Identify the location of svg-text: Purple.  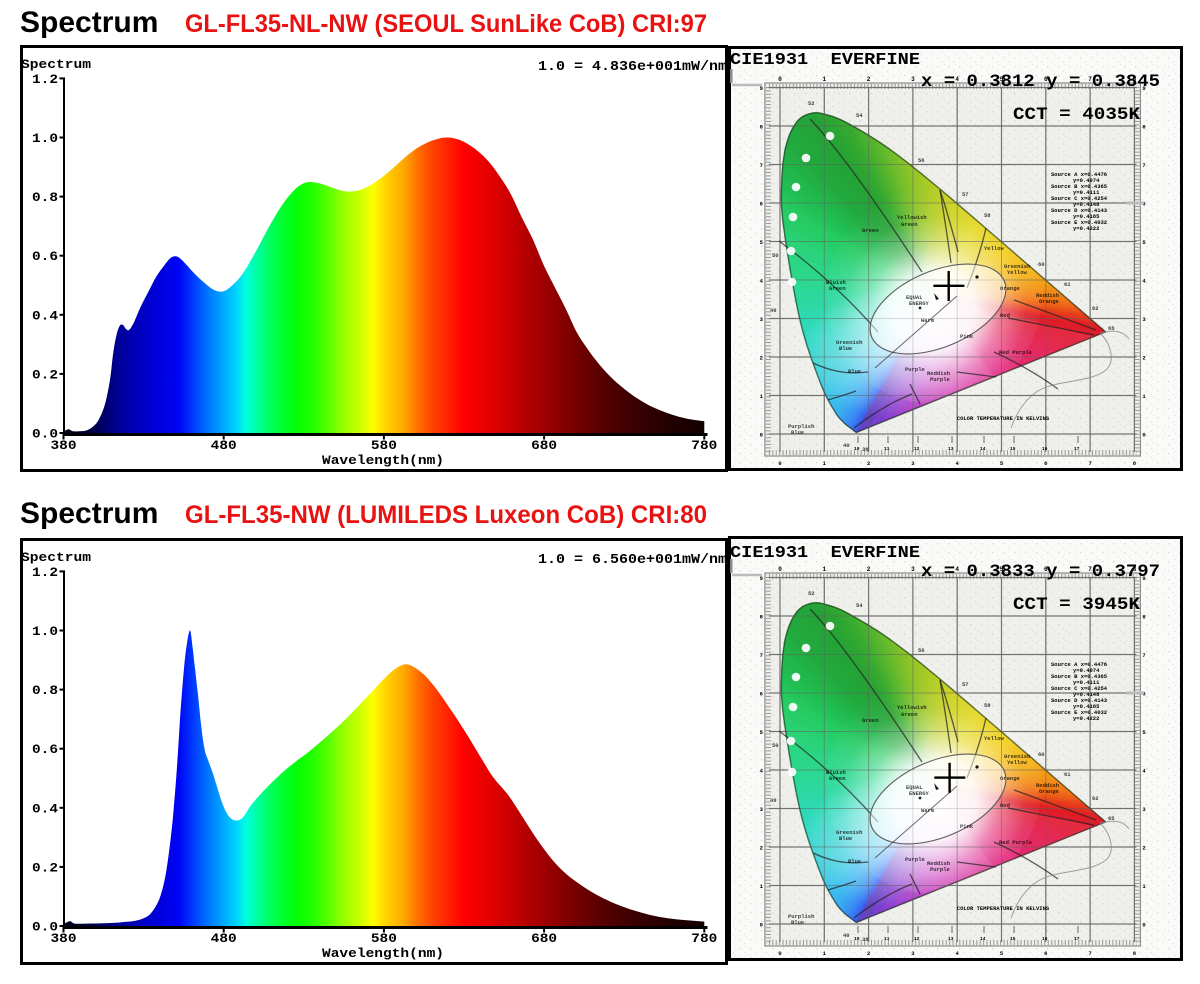
(940, 379).